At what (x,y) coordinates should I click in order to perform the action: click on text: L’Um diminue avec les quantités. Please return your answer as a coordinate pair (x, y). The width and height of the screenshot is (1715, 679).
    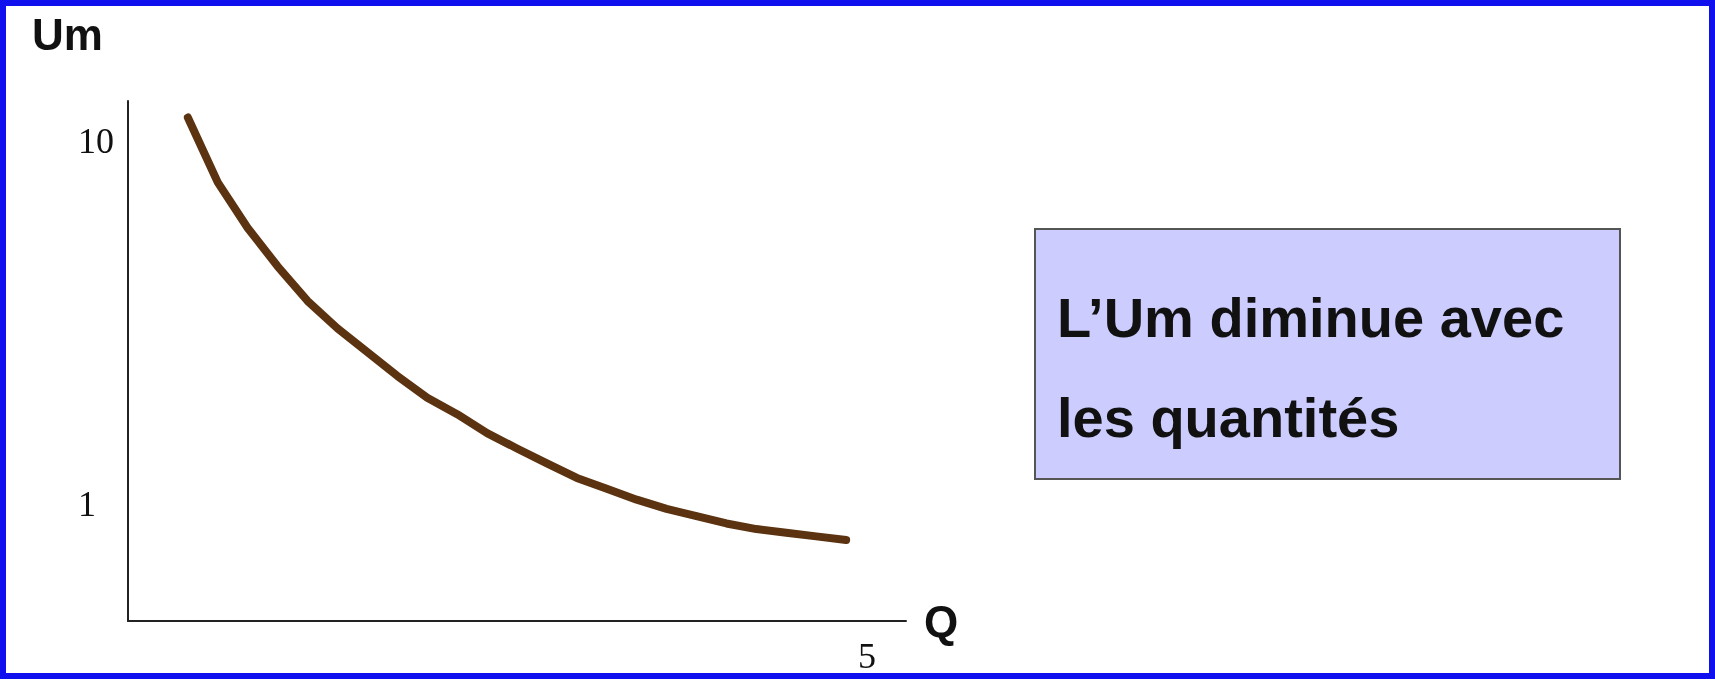
    Looking at the image, I should click on (1311, 367).